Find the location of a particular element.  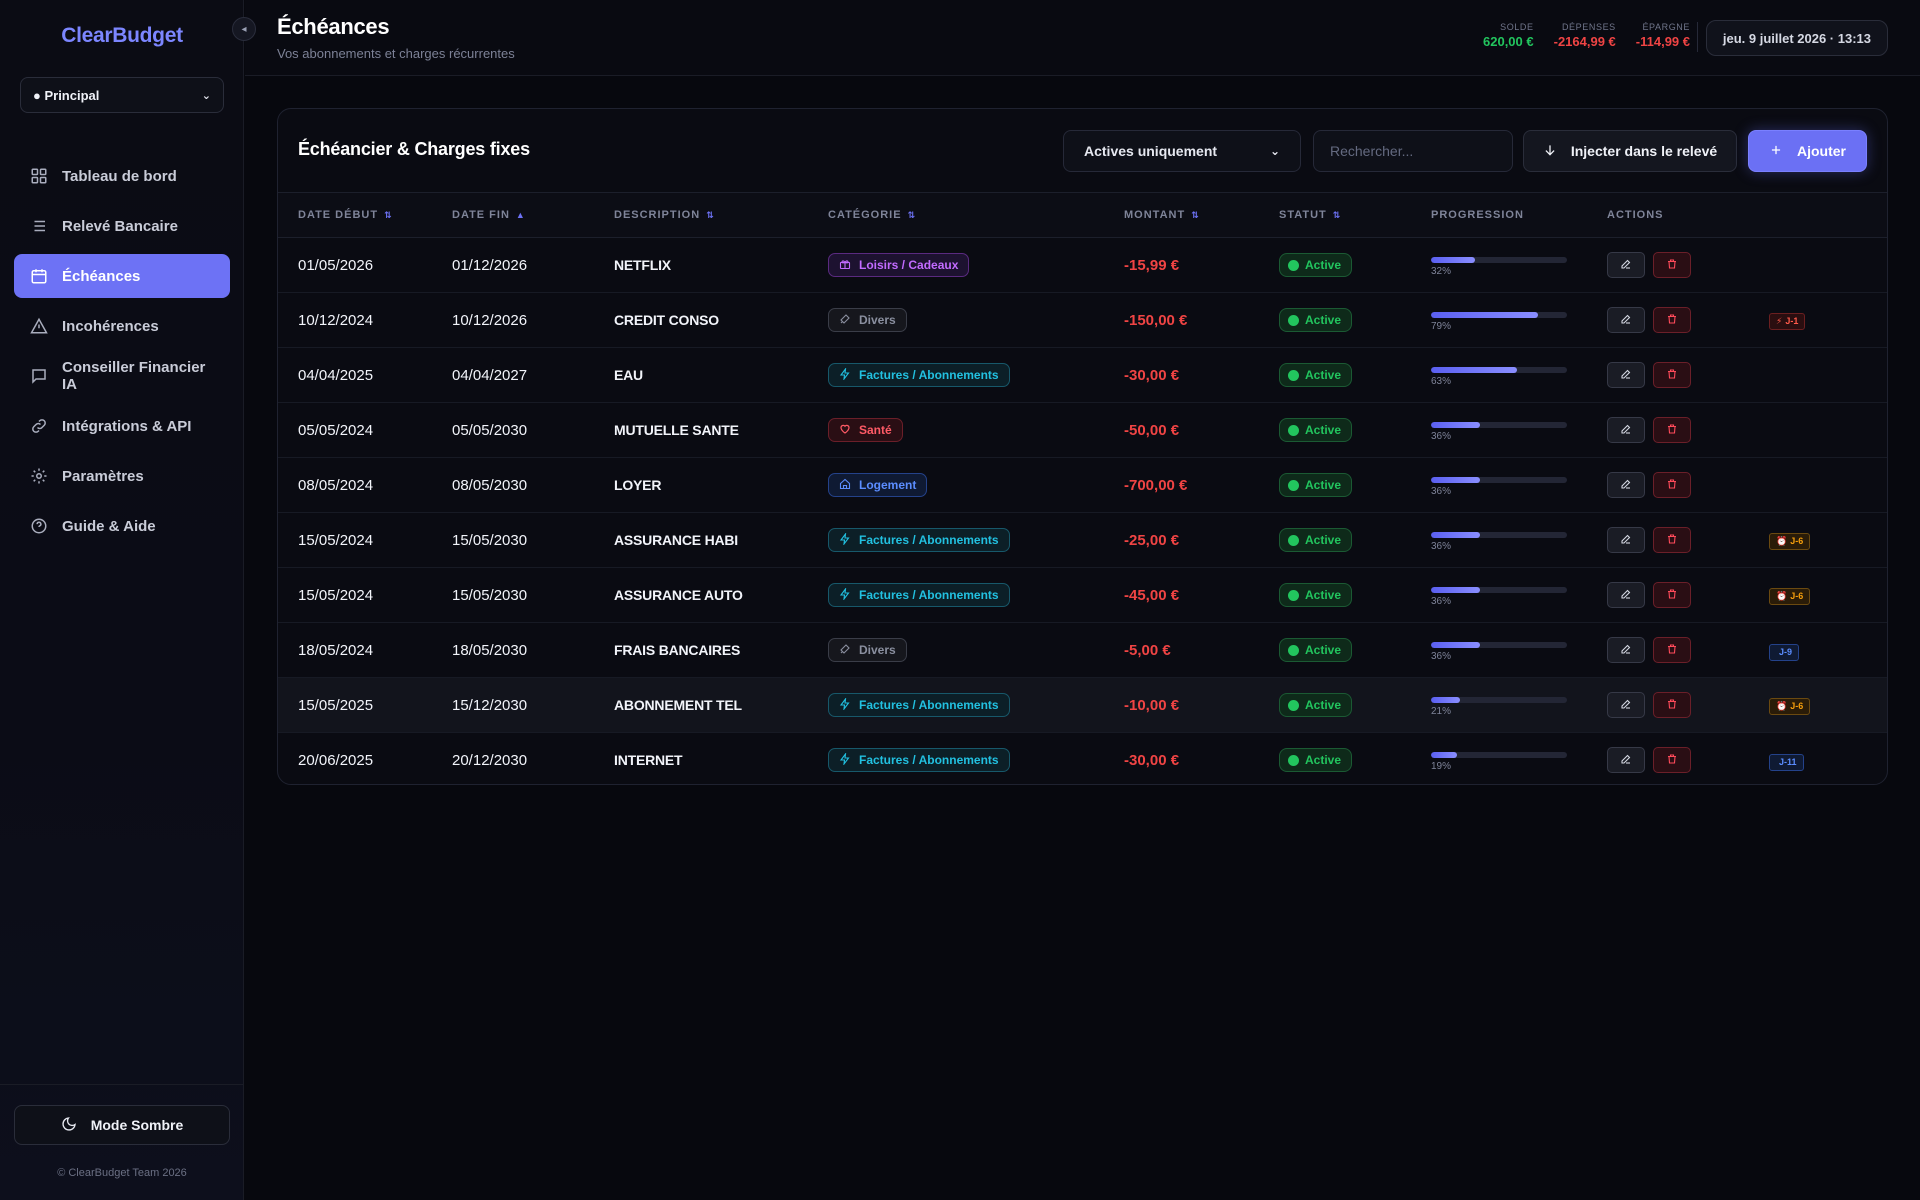

cell-amount: -15,99 € is located at coordinates (1152, 265).